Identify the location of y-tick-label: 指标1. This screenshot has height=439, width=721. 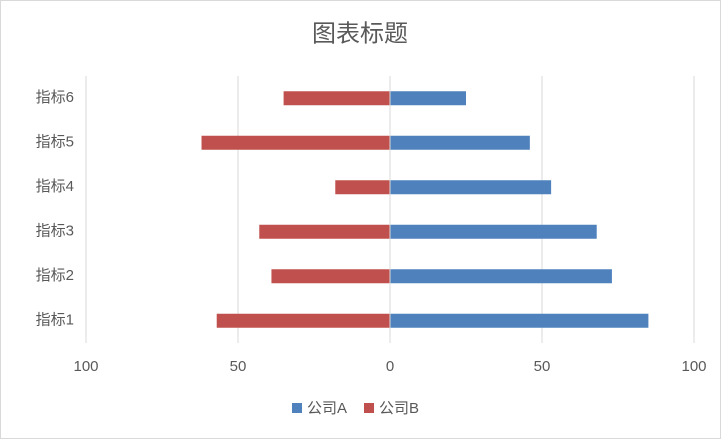
(55, 320).